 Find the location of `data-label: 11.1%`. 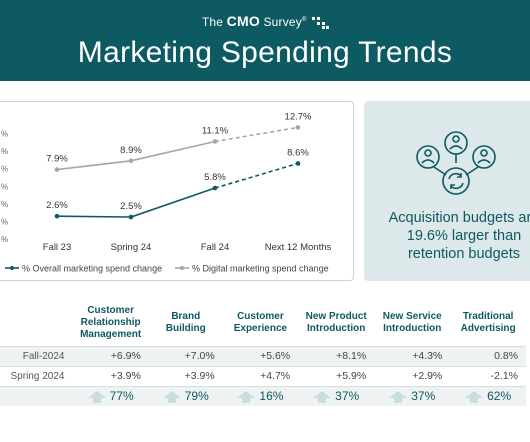

data-label: 11.1% is located at coordinates (215, 130).